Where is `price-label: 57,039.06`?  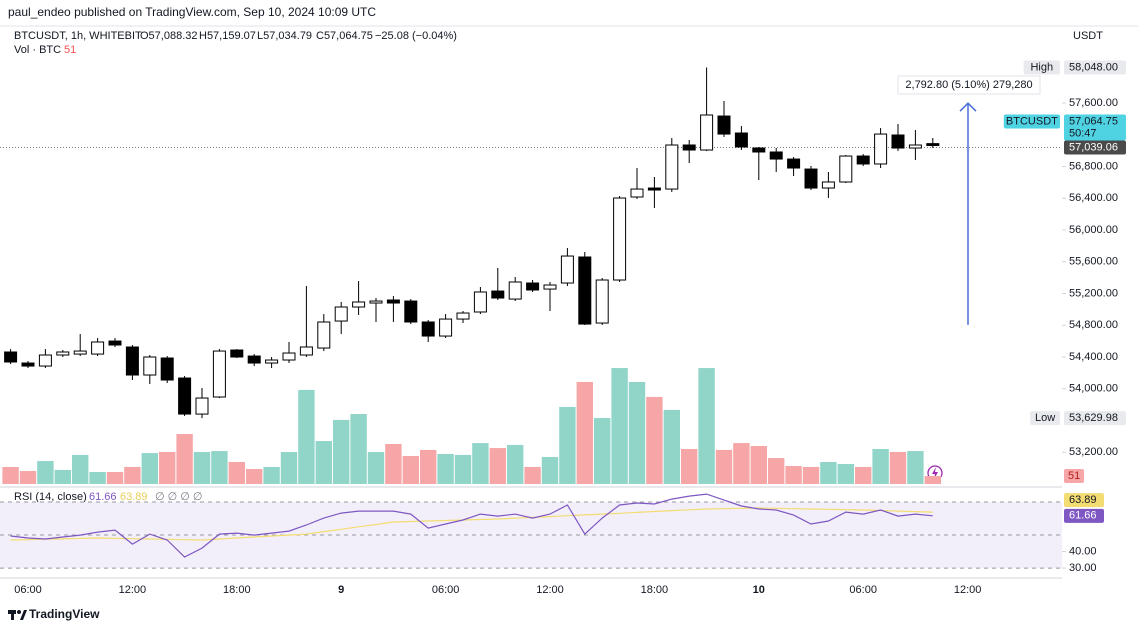
price-label: 57,039.06 is located at coordinates (1093, 147).